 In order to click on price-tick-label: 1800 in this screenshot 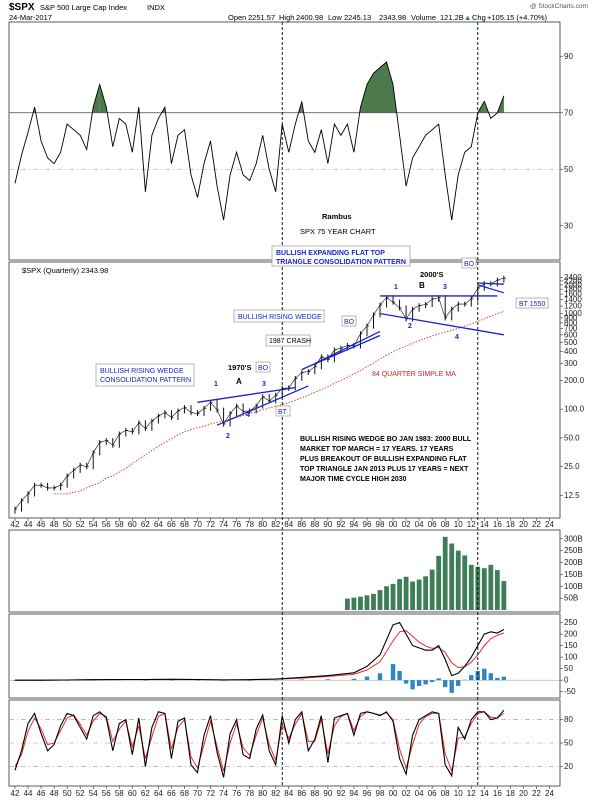, I will do `click(573, 289)`.